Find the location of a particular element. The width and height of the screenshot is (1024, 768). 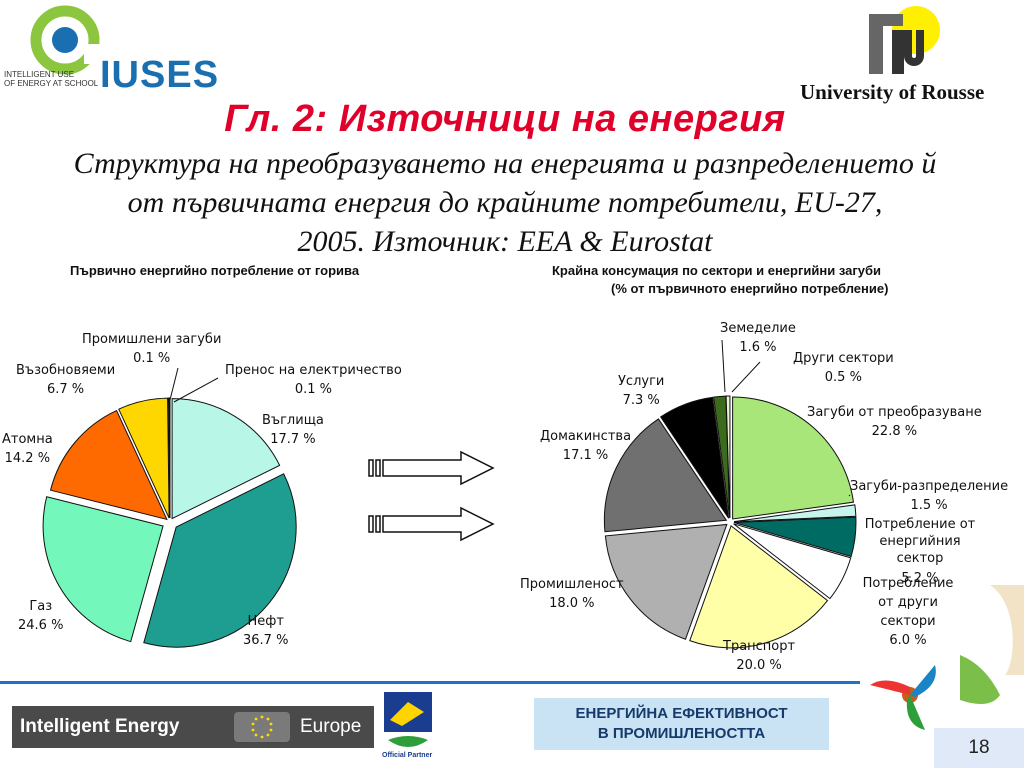

label-nuclear: Атомна 14.2 % is located at coordinates (27, 449).